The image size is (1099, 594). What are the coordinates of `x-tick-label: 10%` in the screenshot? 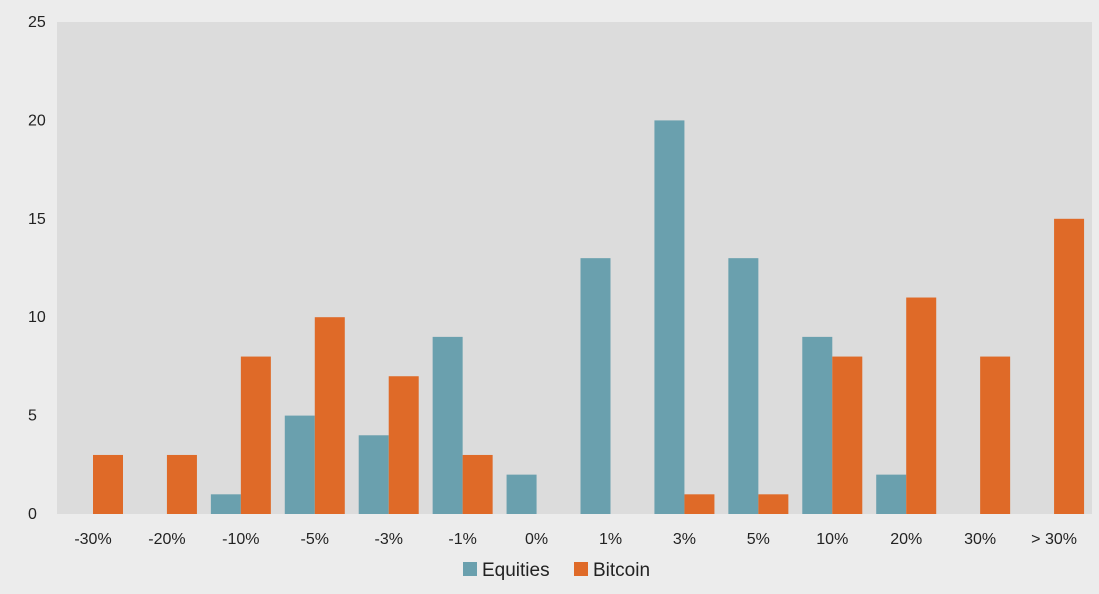 It's located at (832, 539).